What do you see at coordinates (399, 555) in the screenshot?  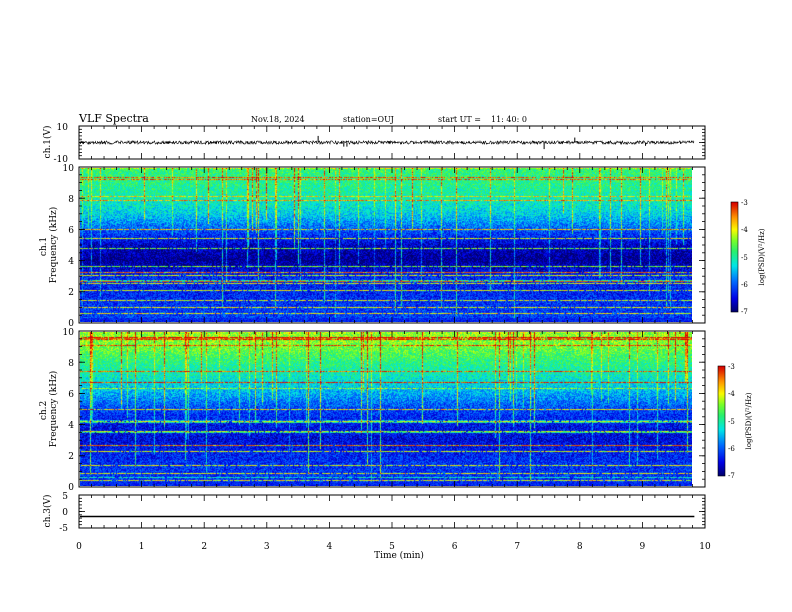 I see `time-axis-label: Time (min)` at bounding box center [399, 555].